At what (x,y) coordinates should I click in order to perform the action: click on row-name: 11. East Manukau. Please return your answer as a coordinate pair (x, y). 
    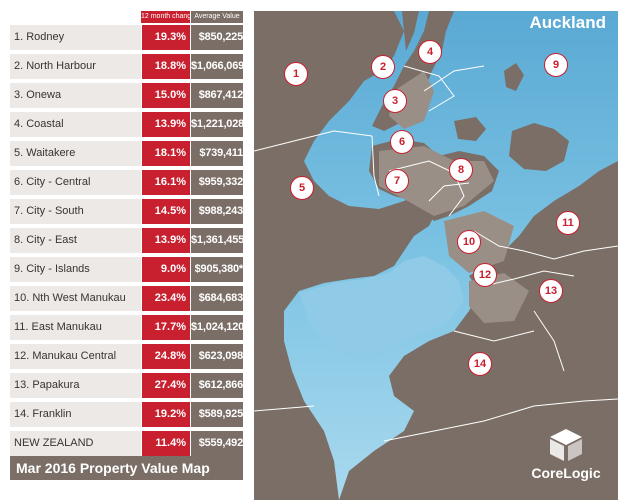
    Looking at the image, I should click on (75, 327).